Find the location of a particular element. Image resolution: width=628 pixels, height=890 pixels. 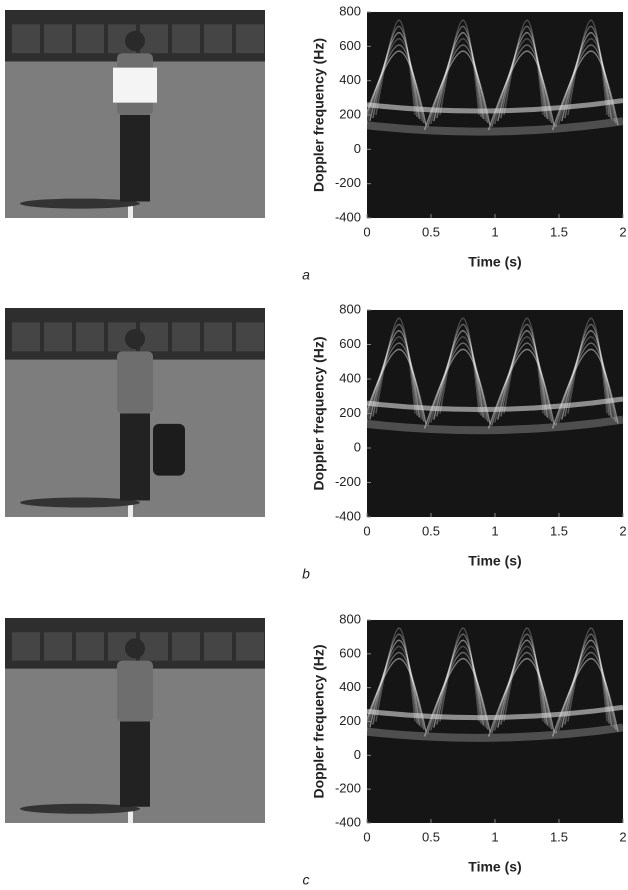

y-tick-label: 400 is located at coordinates (350, 686).